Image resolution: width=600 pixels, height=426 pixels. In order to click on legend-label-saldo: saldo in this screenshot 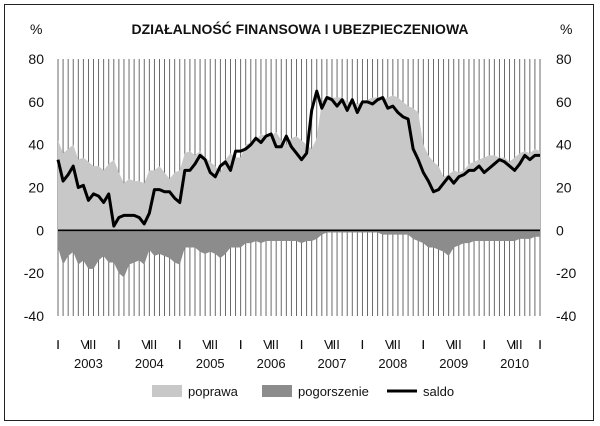, I will do `click(438, 391)`.